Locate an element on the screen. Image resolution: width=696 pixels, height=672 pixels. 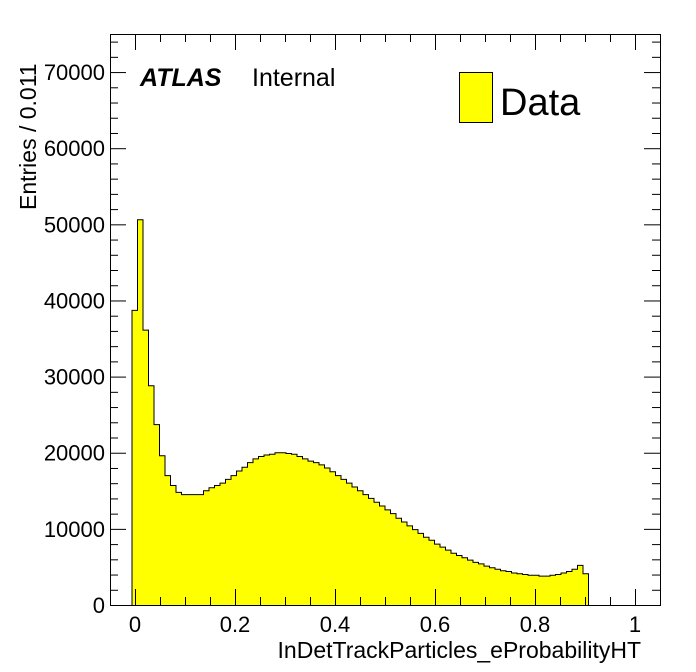
atlas-label-internal: Internal is located at coordinates (293, 78).